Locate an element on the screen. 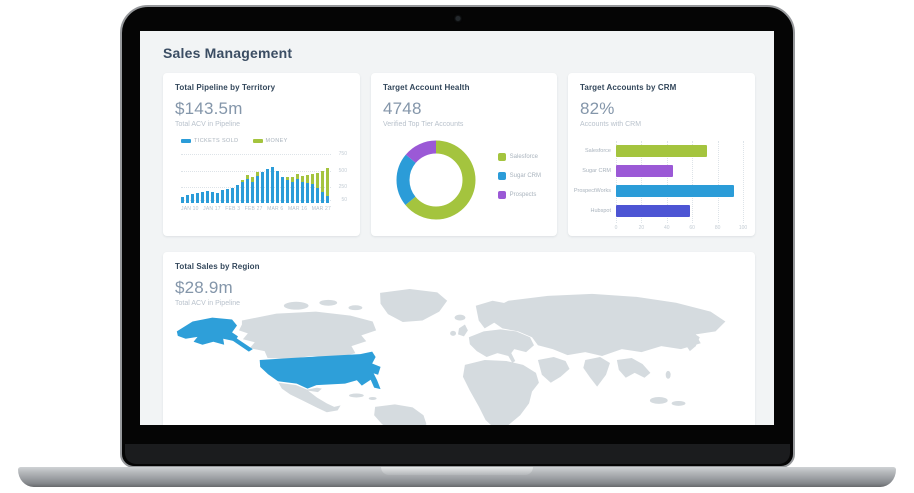  legend-item: Prospects is located at coordinates (519, 195).